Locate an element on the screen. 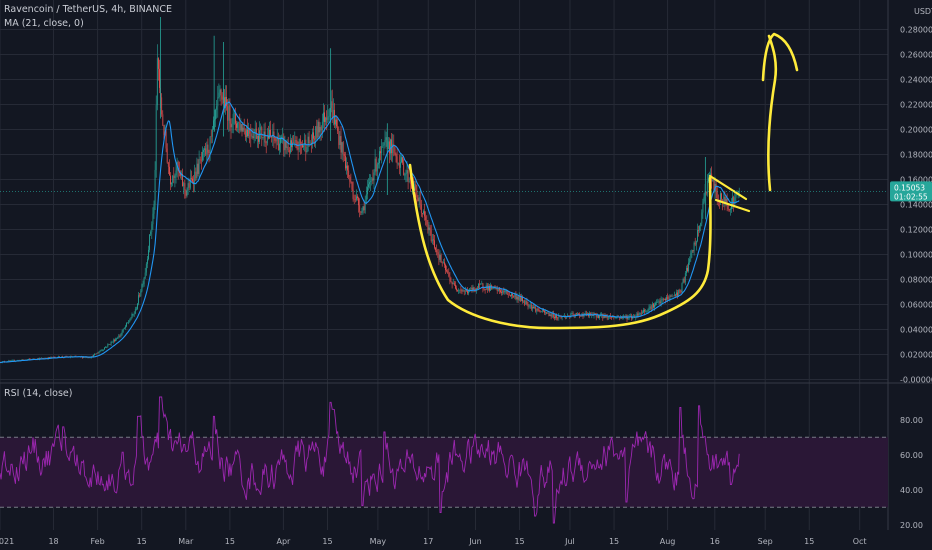 Image resolution: width=932 pixels, height=550 pixels. rsi-axis: 80.00 60.00 40.00 20.00 is located at coordinates (911, 473).